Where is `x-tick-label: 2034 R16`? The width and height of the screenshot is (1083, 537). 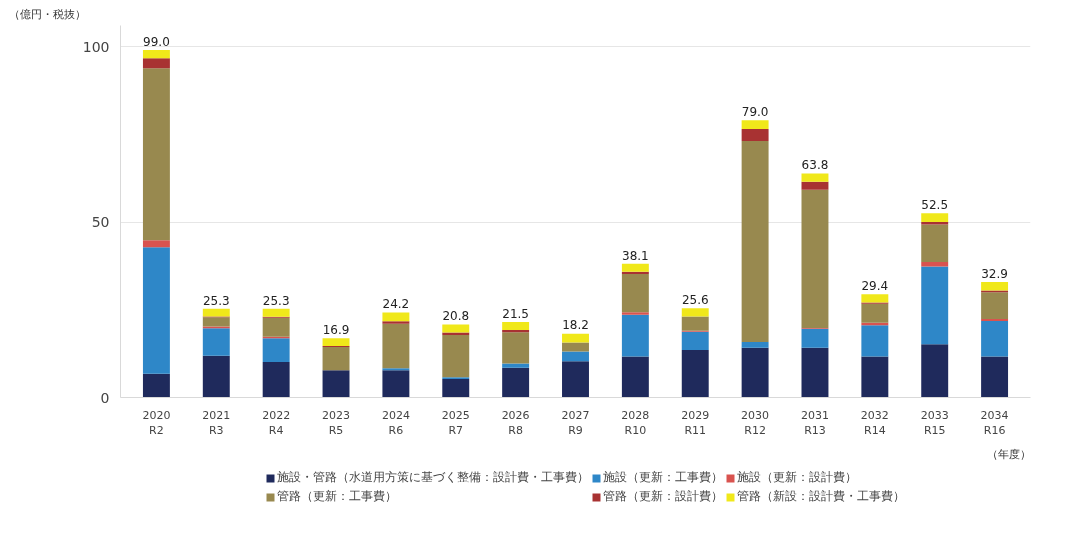 x-tick-label: 2034 R16 is located at coordinates (994, 423).